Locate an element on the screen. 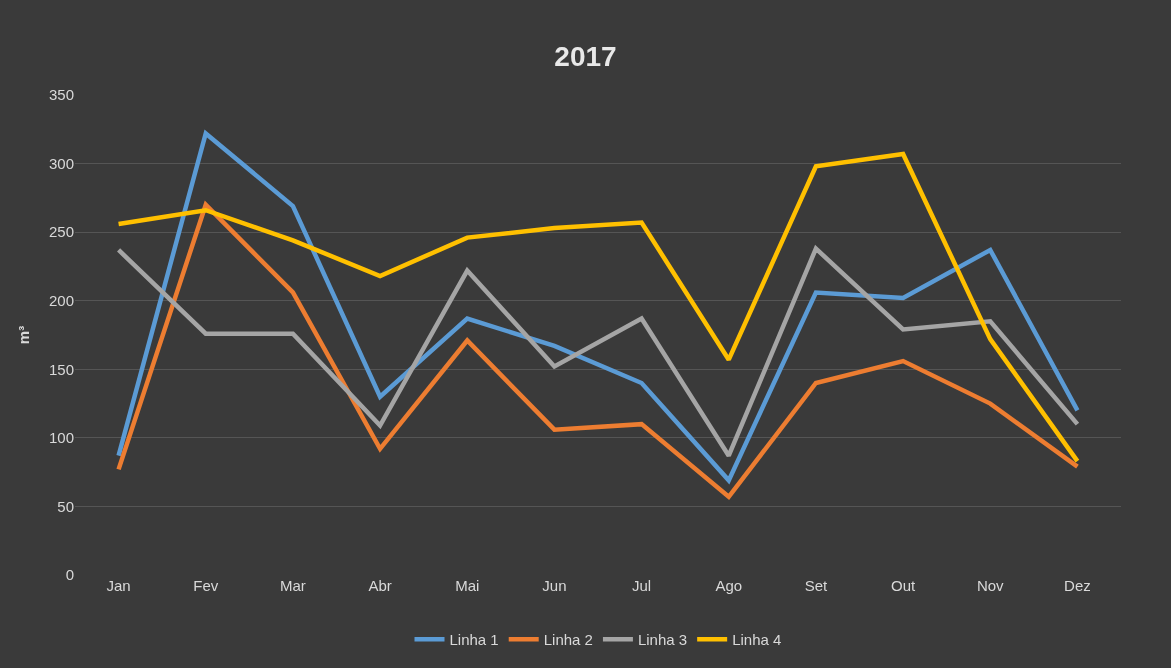 The height and width of the screenshot is (668, 1171). x-tick-label: Jan is located at coordinates (118, 585).